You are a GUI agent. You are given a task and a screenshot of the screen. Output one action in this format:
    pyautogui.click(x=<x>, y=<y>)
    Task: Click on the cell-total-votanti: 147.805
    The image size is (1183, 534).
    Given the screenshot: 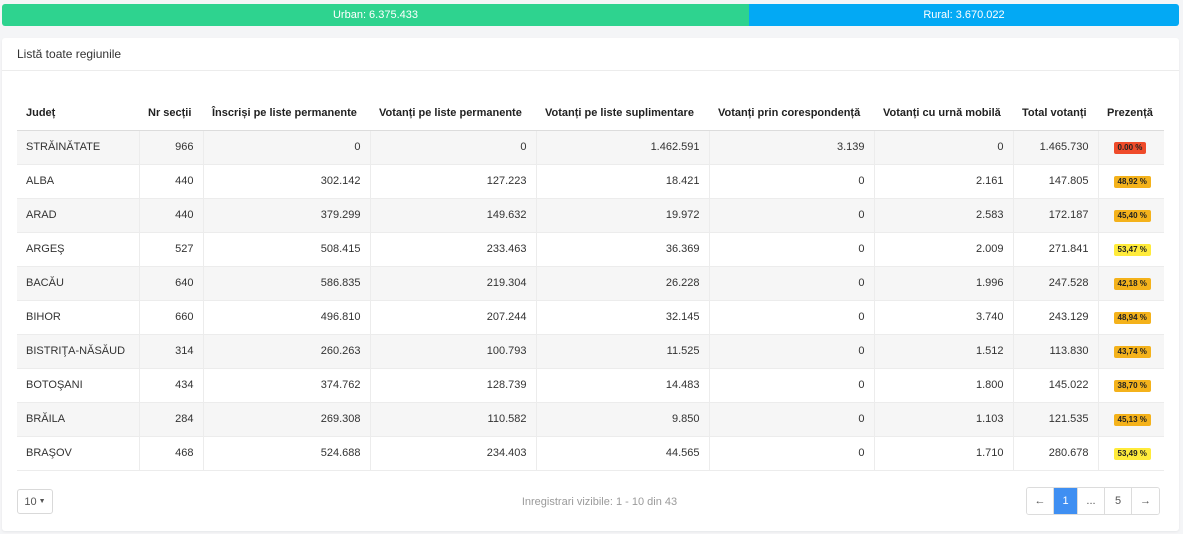 What is the action you would take?
    pyautogui.click(x=1056, y=181)
    